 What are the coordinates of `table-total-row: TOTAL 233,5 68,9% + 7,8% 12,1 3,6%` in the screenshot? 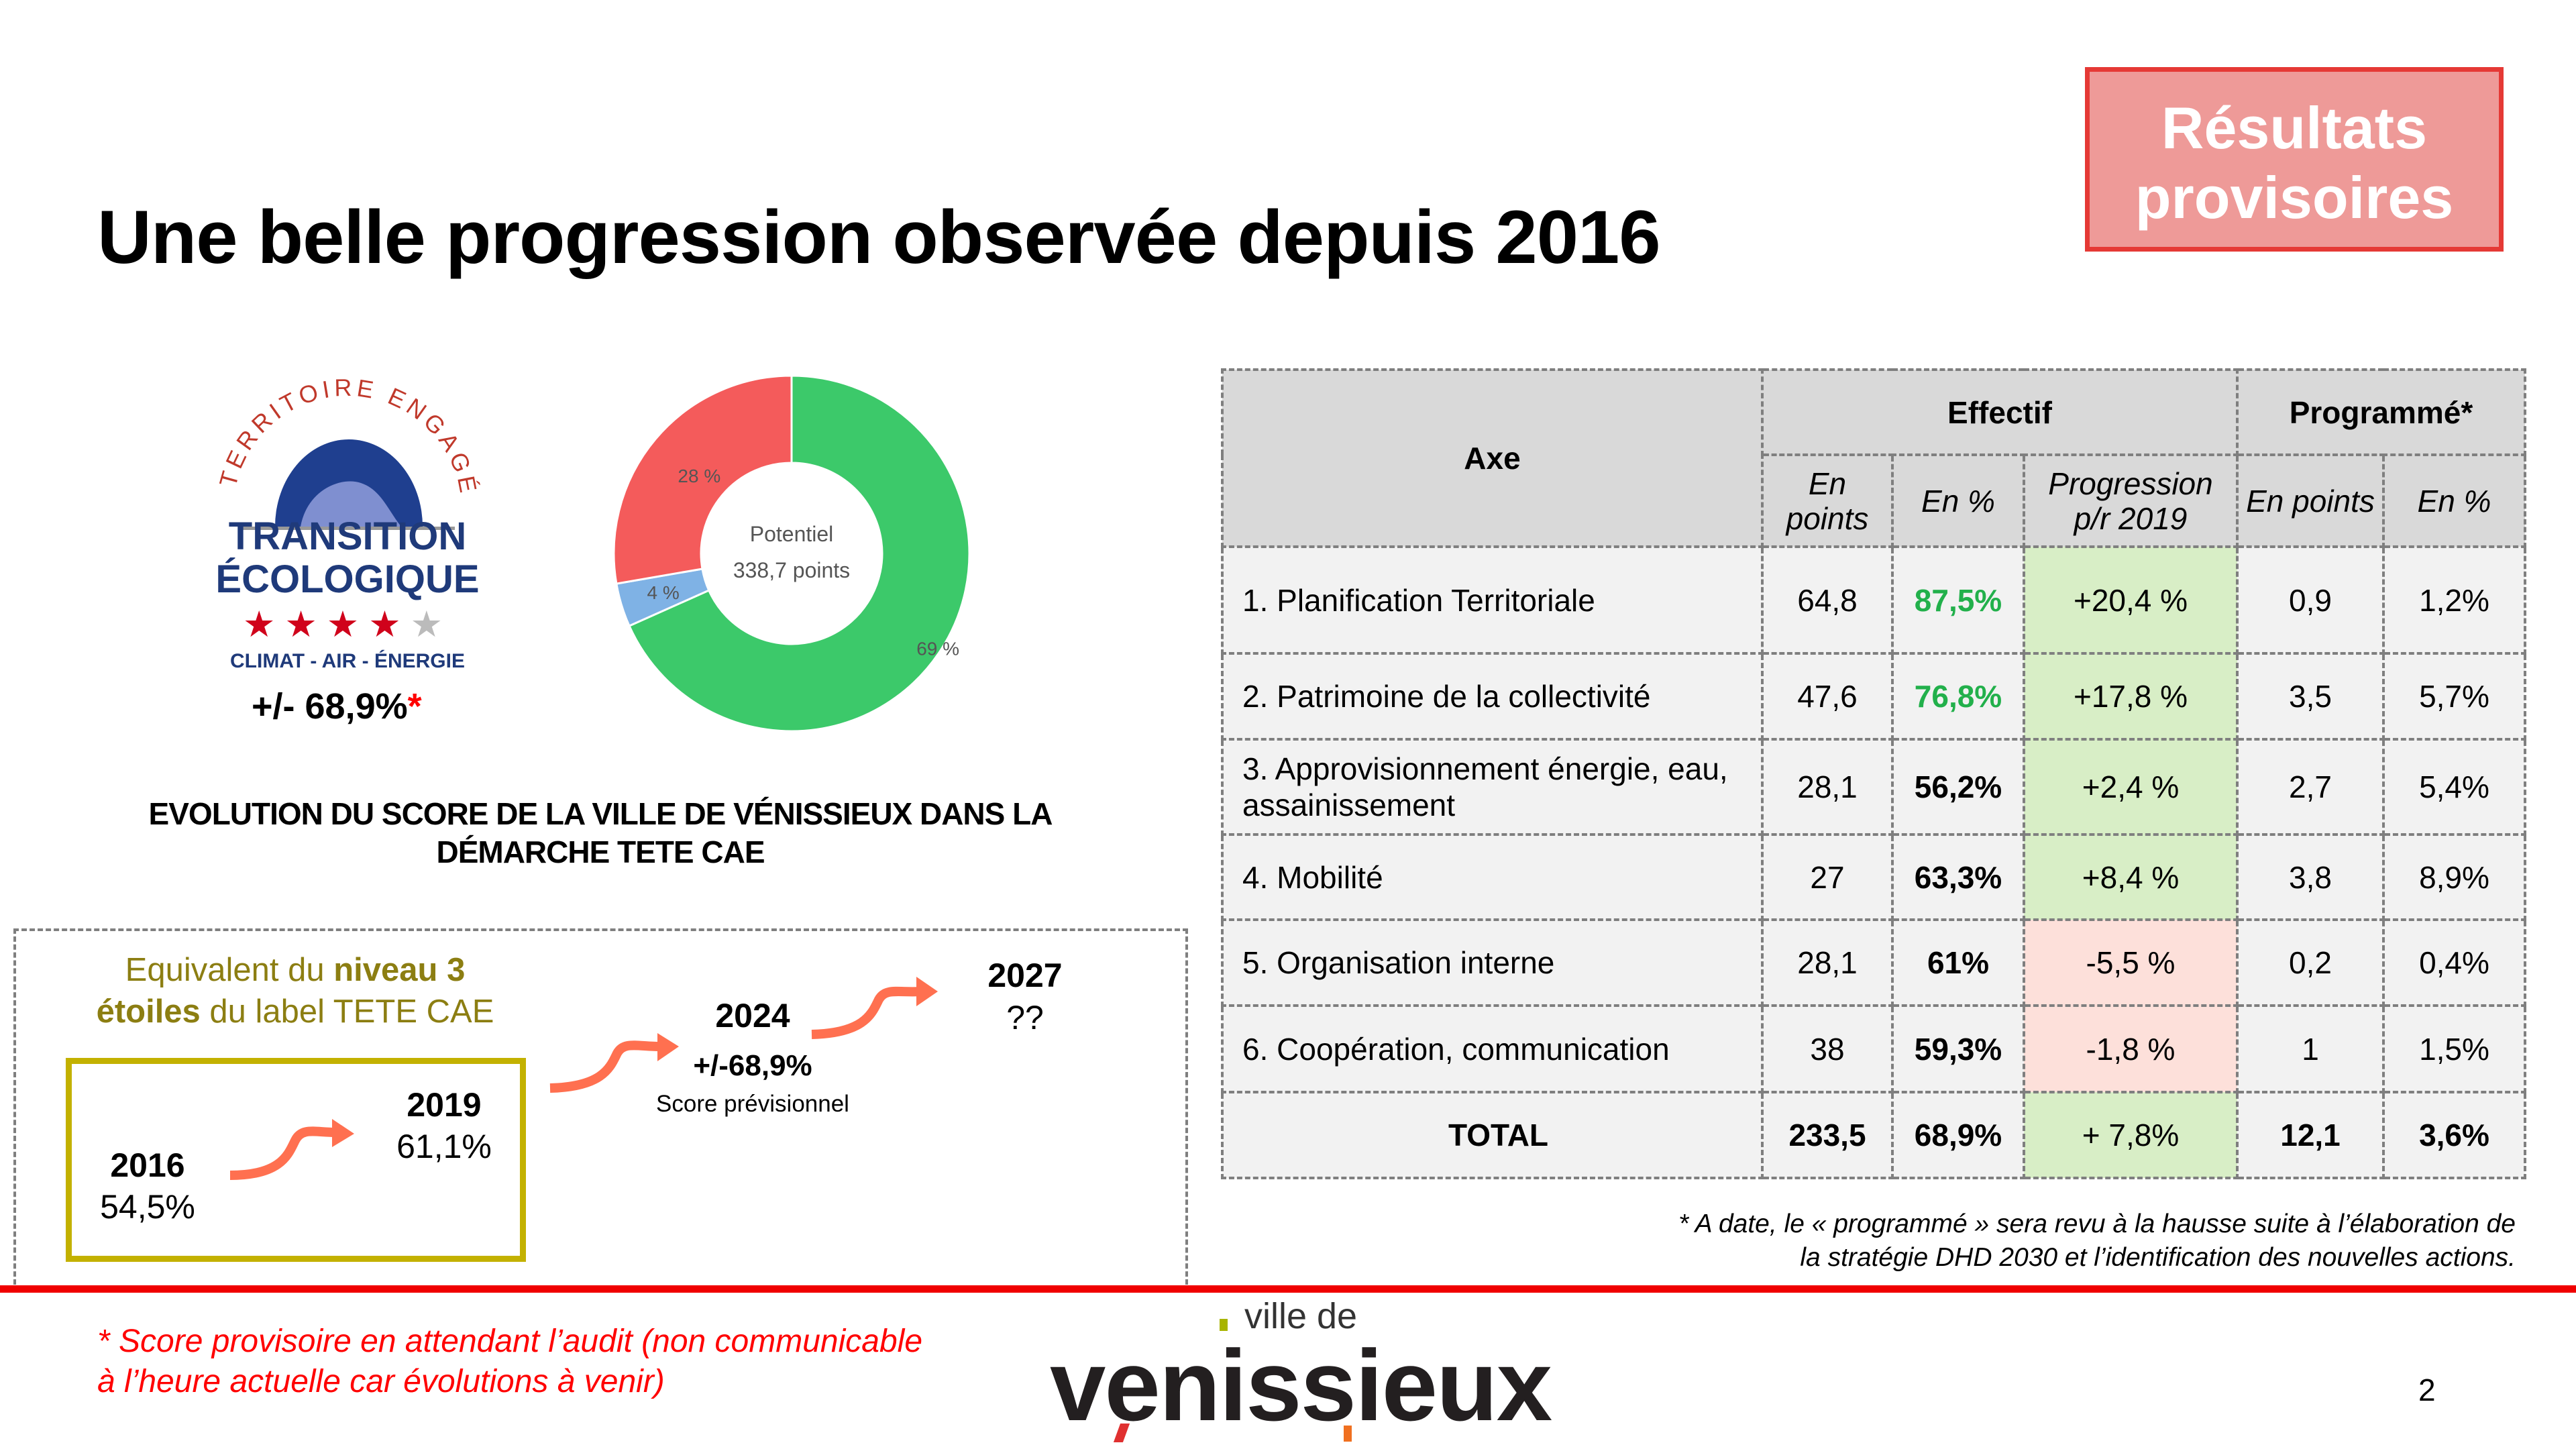 It's located at (1873, 1135).